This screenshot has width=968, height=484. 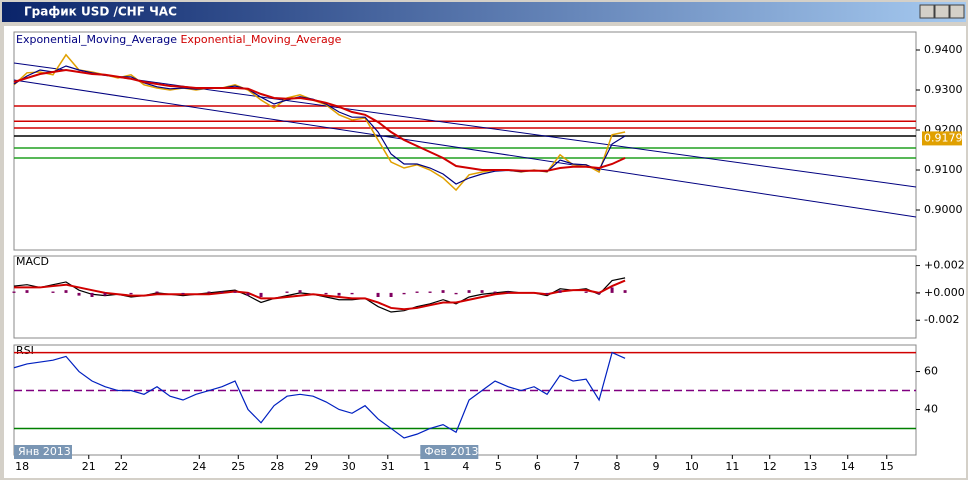 What do you see at coordinates (311, 466) in the screenshot?
I see `x-tick-label: 29` at bounding box center [311, 466].